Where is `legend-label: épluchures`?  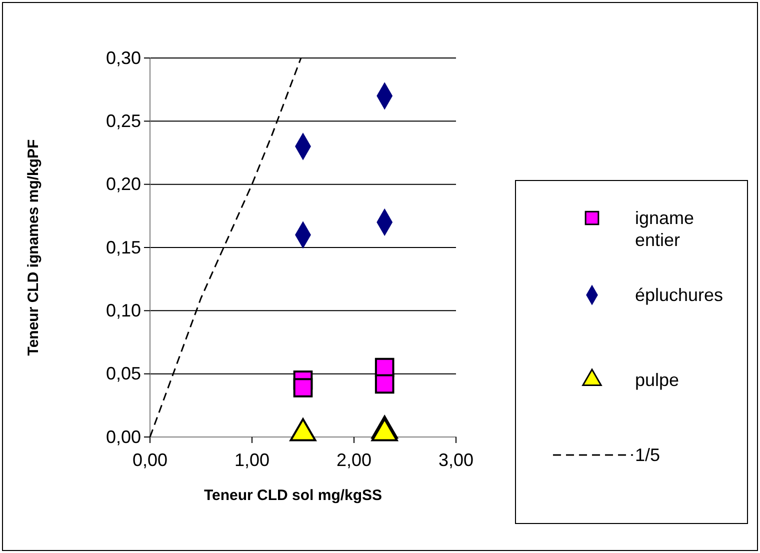 legend-label: épluchures is located at coordinates (679, 295).